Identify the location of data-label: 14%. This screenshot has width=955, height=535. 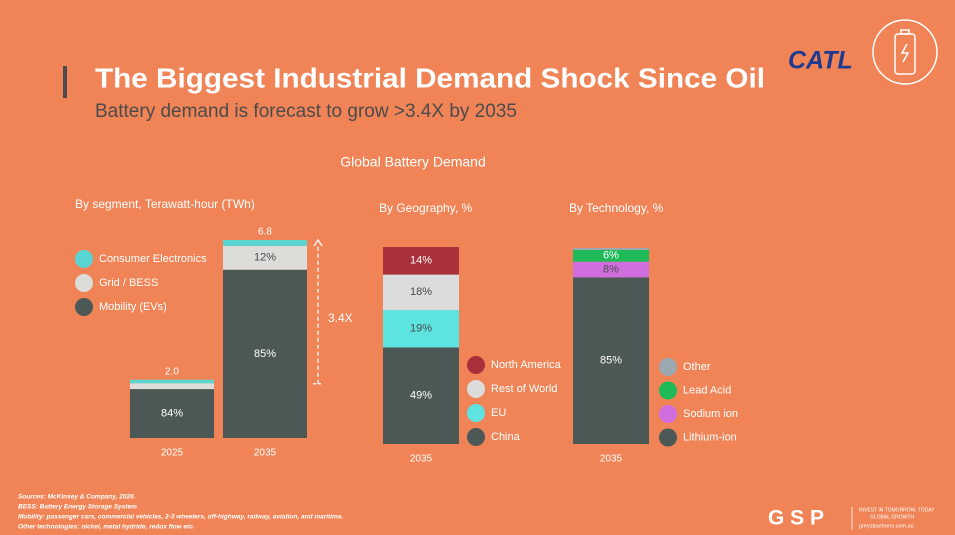
(421, 261).